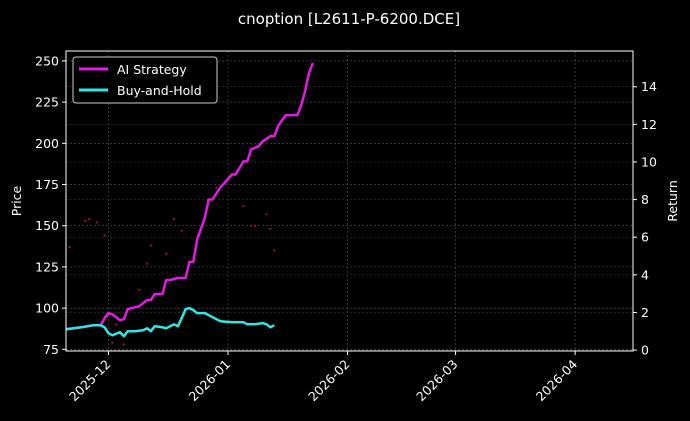 The image size is (690, 421). What do you see at coordinates (649, 161) in the screenshot?
I see `return-tick-label: 10` at bounding box center [649, 161].